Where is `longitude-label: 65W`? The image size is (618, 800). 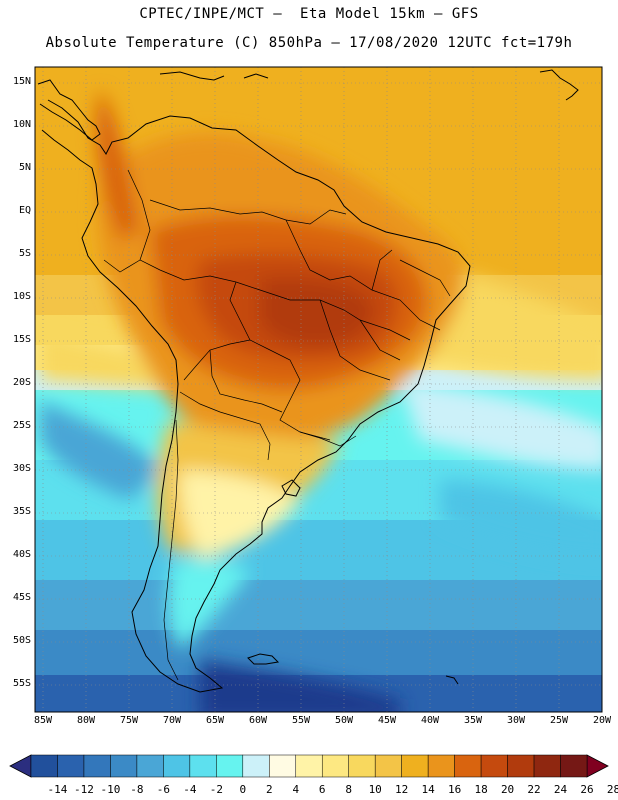 longitude-label: 65W is located at coordinates (215, 720).